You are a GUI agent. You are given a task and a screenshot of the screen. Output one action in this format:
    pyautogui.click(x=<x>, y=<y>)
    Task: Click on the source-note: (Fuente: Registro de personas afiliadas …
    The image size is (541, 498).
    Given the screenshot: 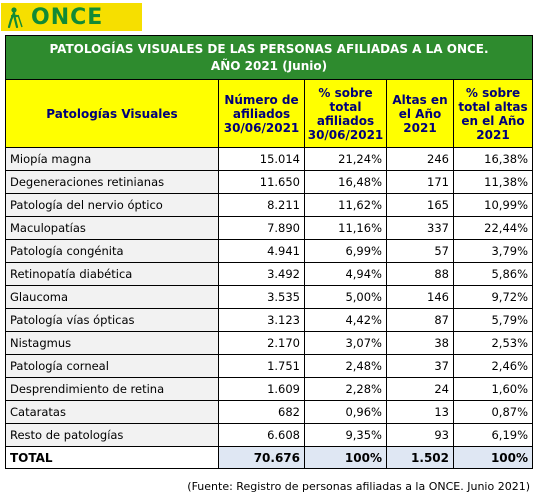 What is the action you would take?
    pyautogui.click(x=358, y=486)
    